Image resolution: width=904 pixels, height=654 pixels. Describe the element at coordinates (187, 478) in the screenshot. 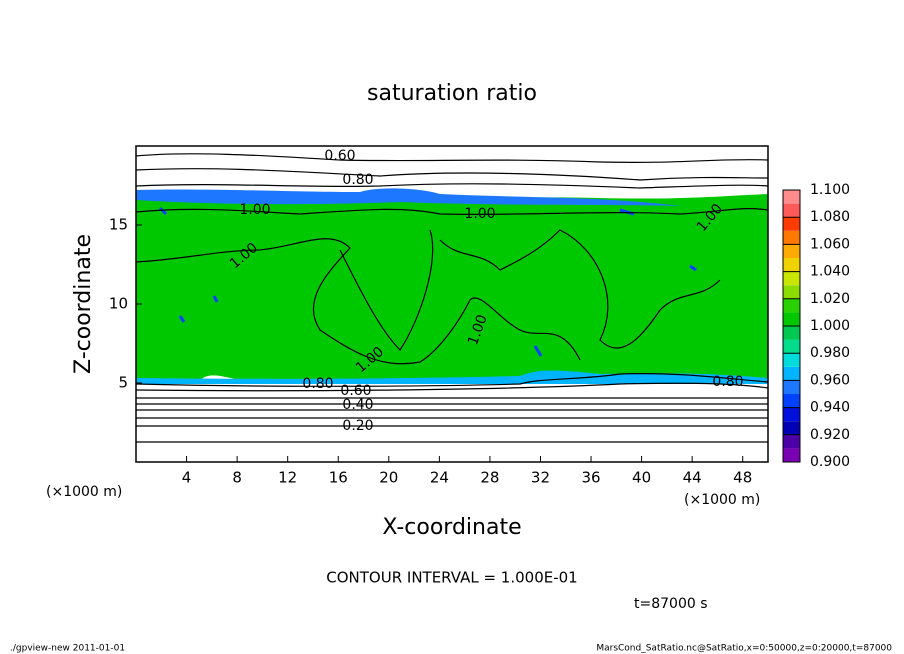

I see `x-tick-label: 4` at that location.